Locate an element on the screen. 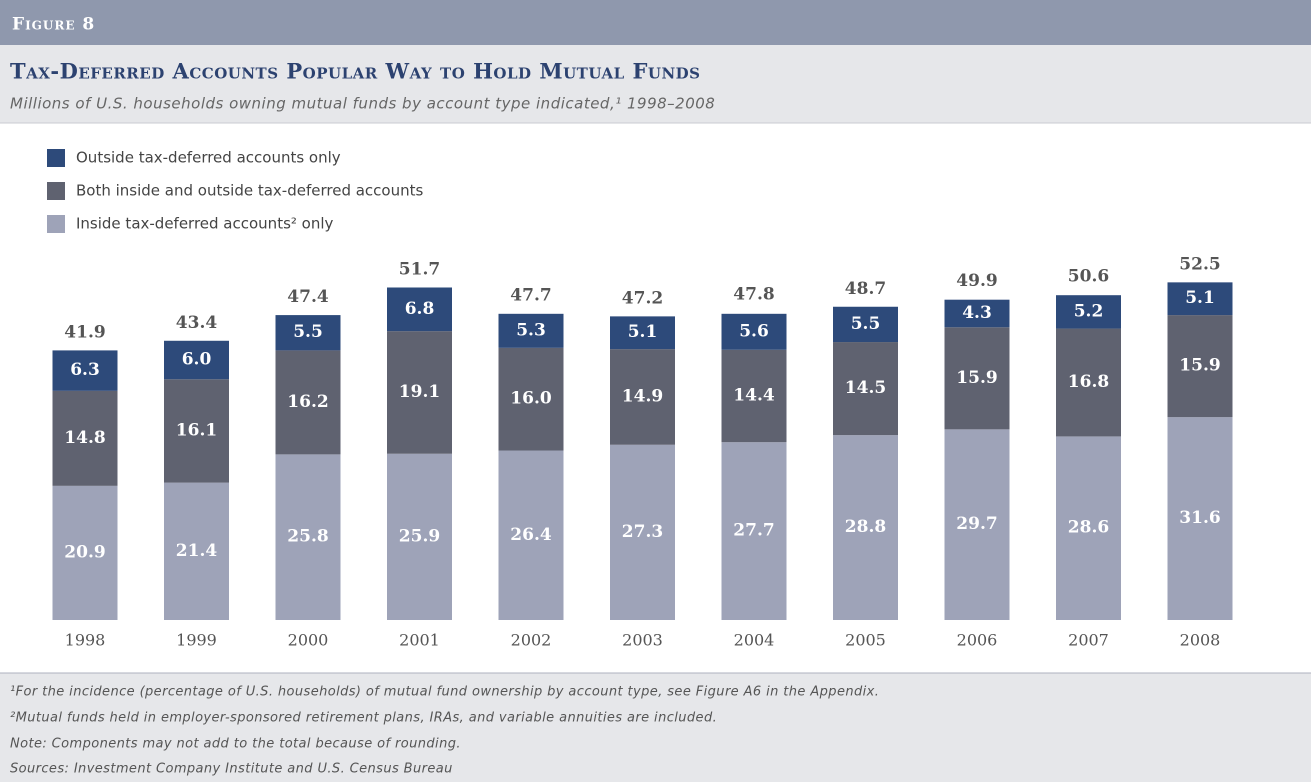 The image size is (1311, 782). segment-label: 14.5 is located at coordinates (865, 388).